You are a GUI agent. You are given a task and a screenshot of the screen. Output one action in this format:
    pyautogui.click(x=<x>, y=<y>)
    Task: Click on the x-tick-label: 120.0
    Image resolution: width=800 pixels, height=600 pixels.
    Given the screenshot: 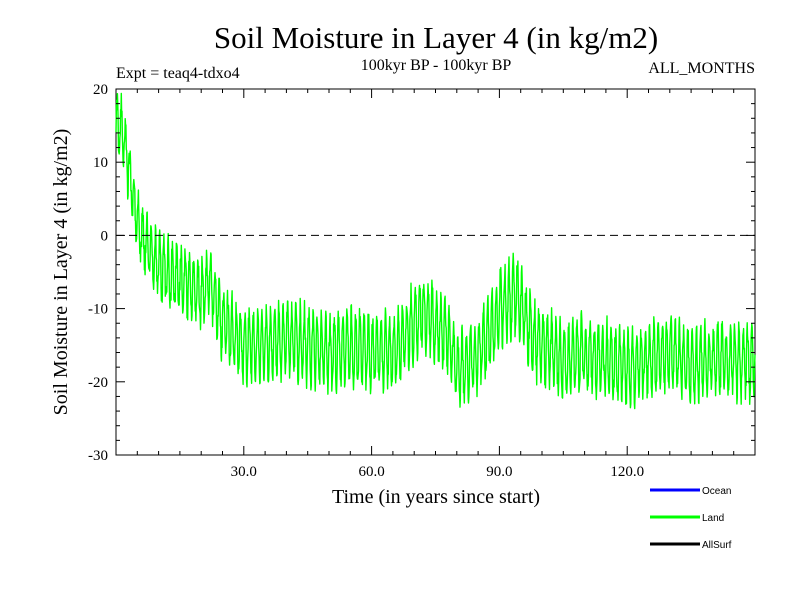 What is the action you would take?
    pyautogui.click(x=627, y=472)
    